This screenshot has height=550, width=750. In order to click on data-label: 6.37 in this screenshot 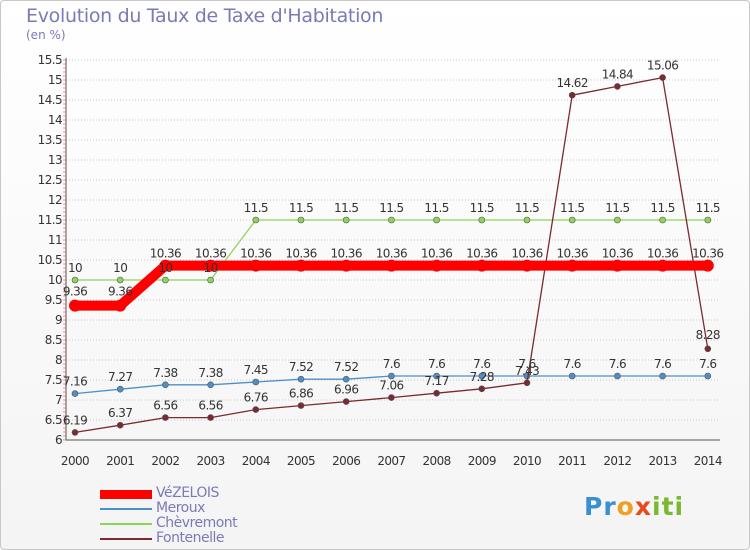, I will do `click(120, 413)`.